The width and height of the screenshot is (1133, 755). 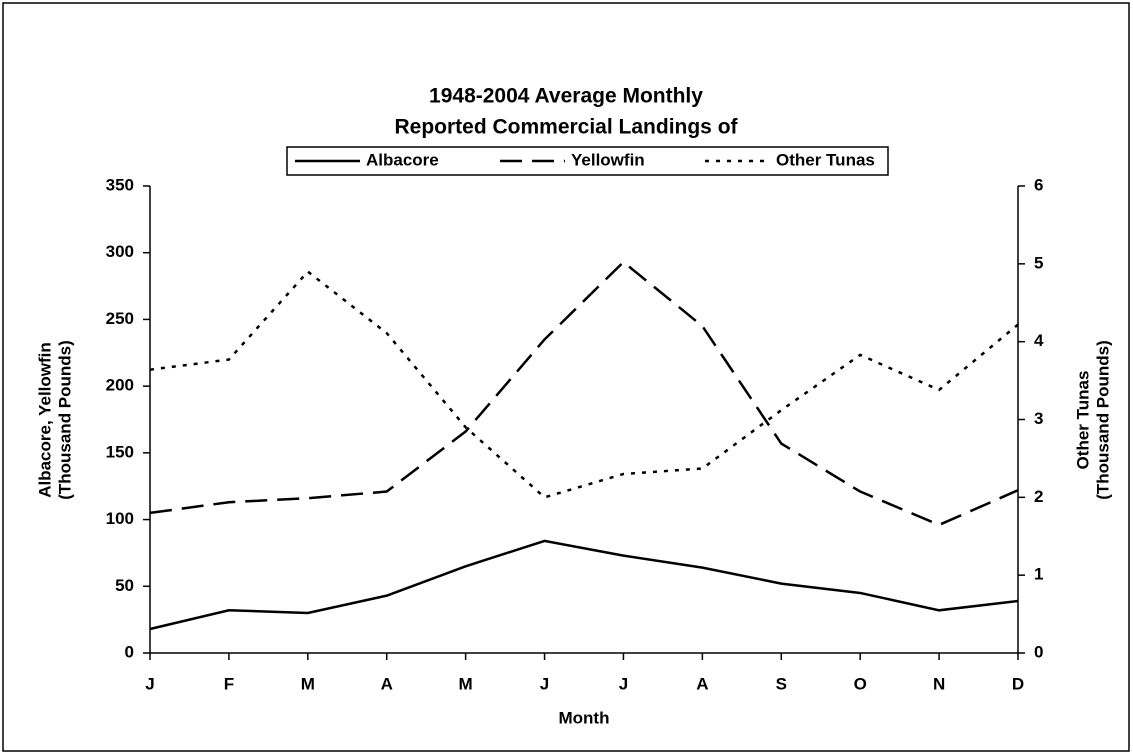 I want to click on y2-tick-label: 2, so click(x=1038, y=496).